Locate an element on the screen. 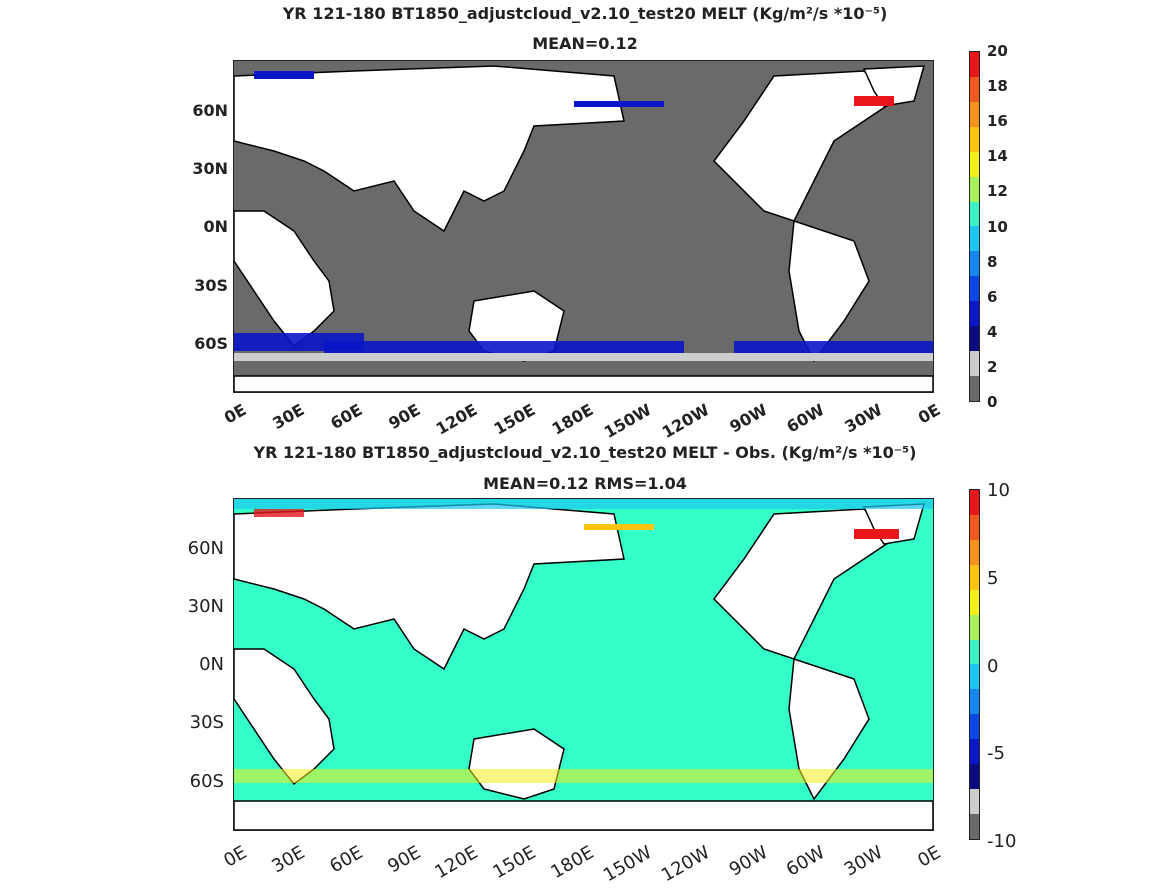 This screenshot has width=1167, height=890. top-lat-60s: 60S is located at coordinates (211, 343).